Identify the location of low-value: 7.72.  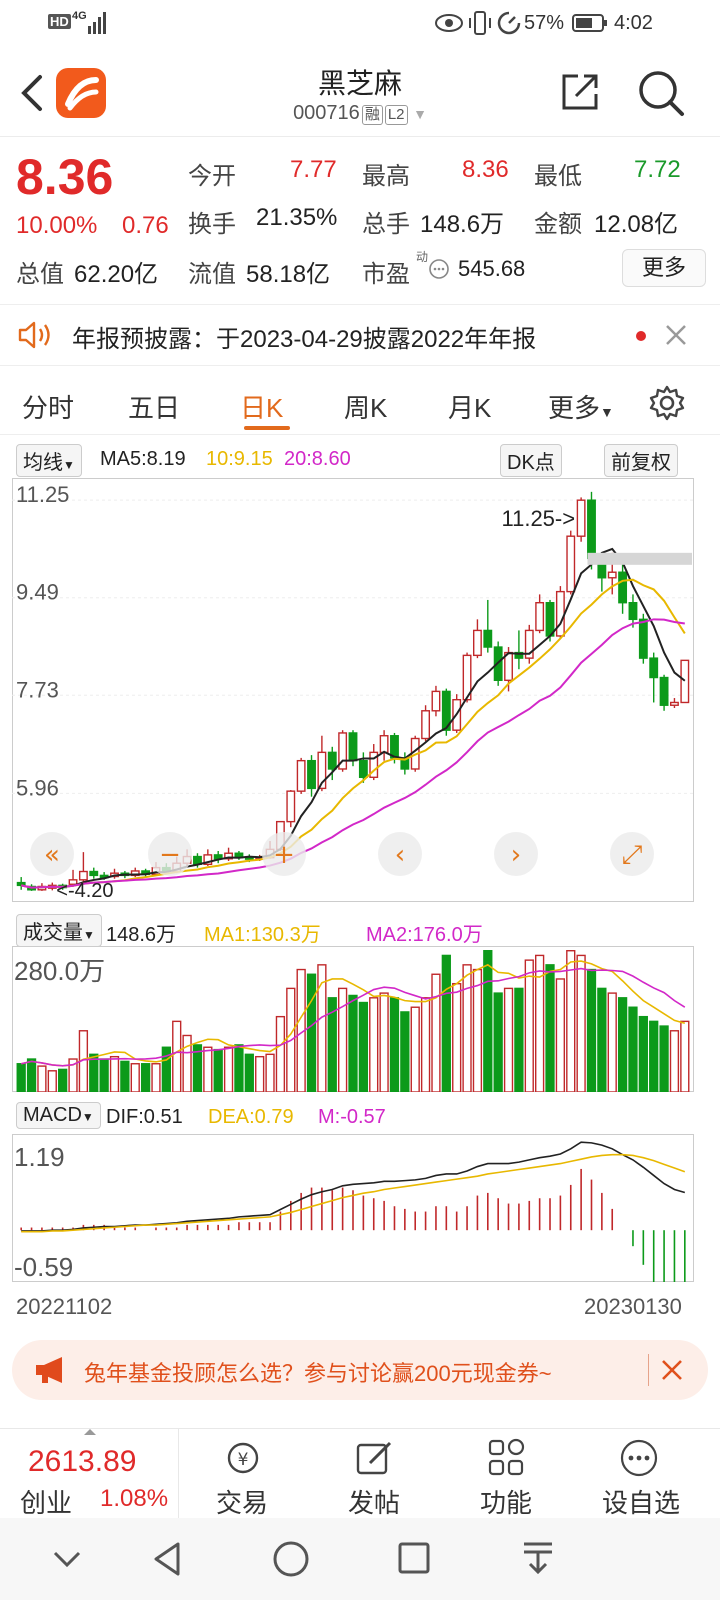
(657, 169).